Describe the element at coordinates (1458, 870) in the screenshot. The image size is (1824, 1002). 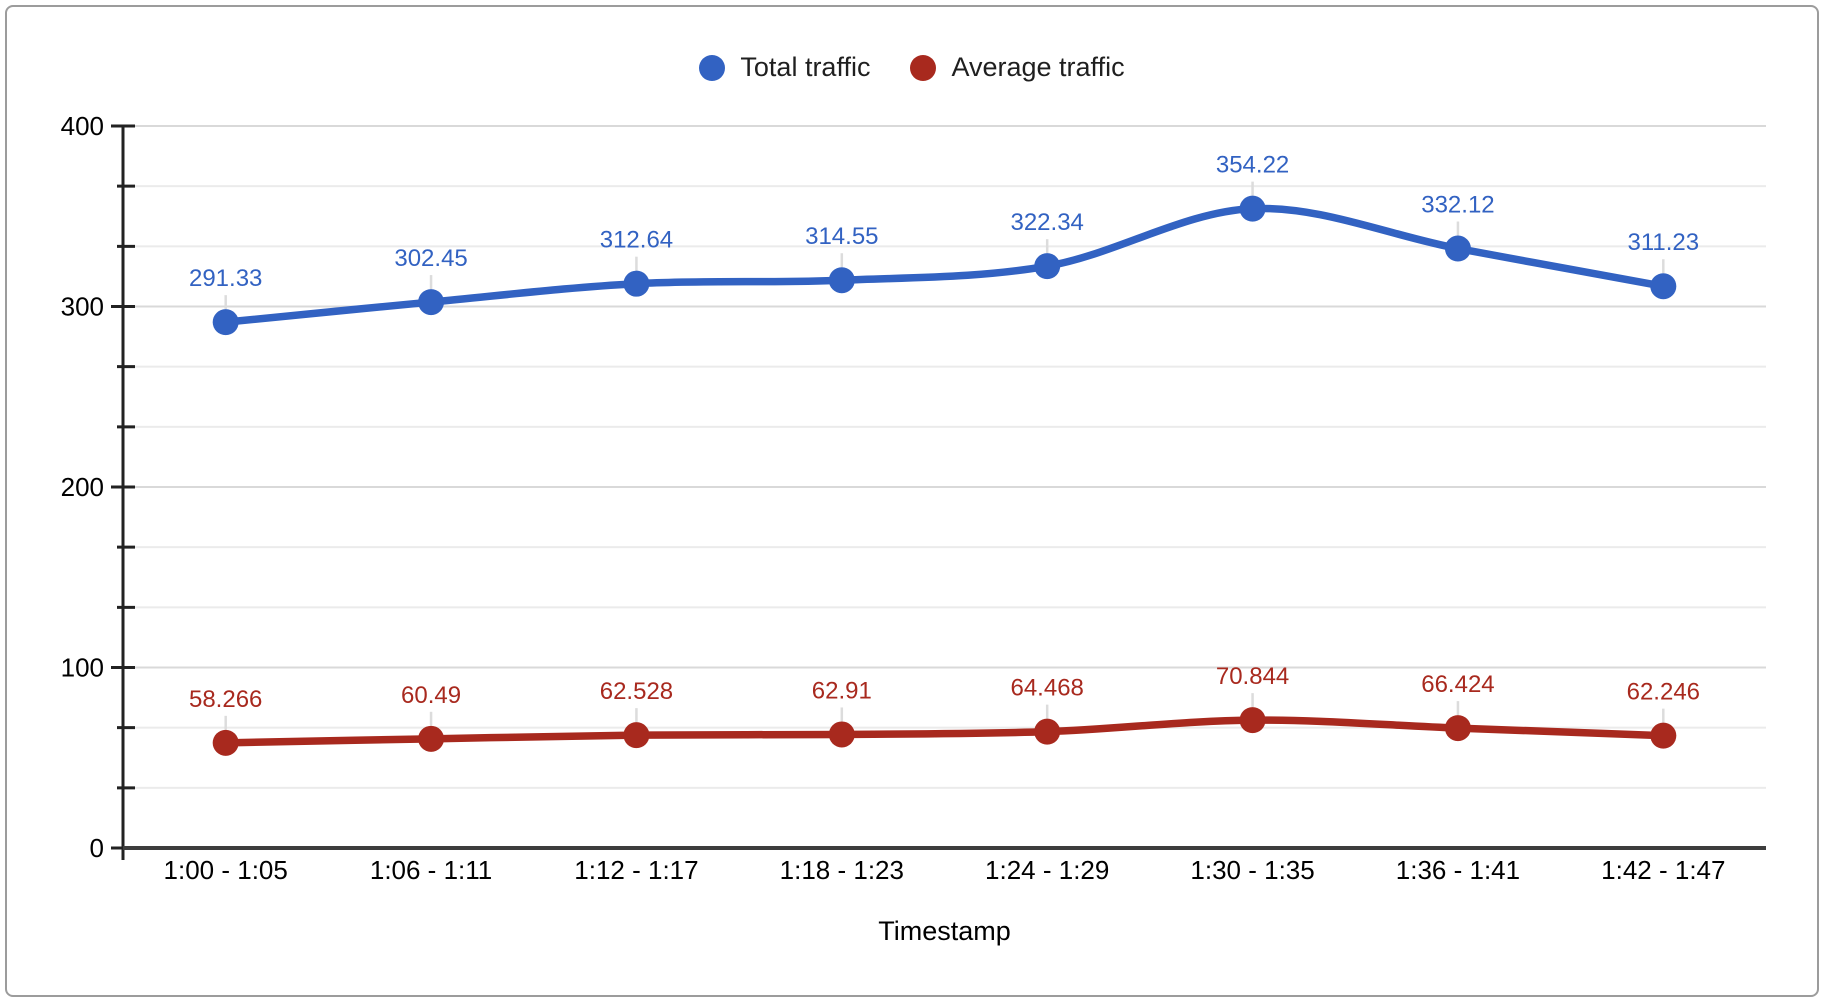
I see `x-tick-label: 1:36 - 1:41` at that location.